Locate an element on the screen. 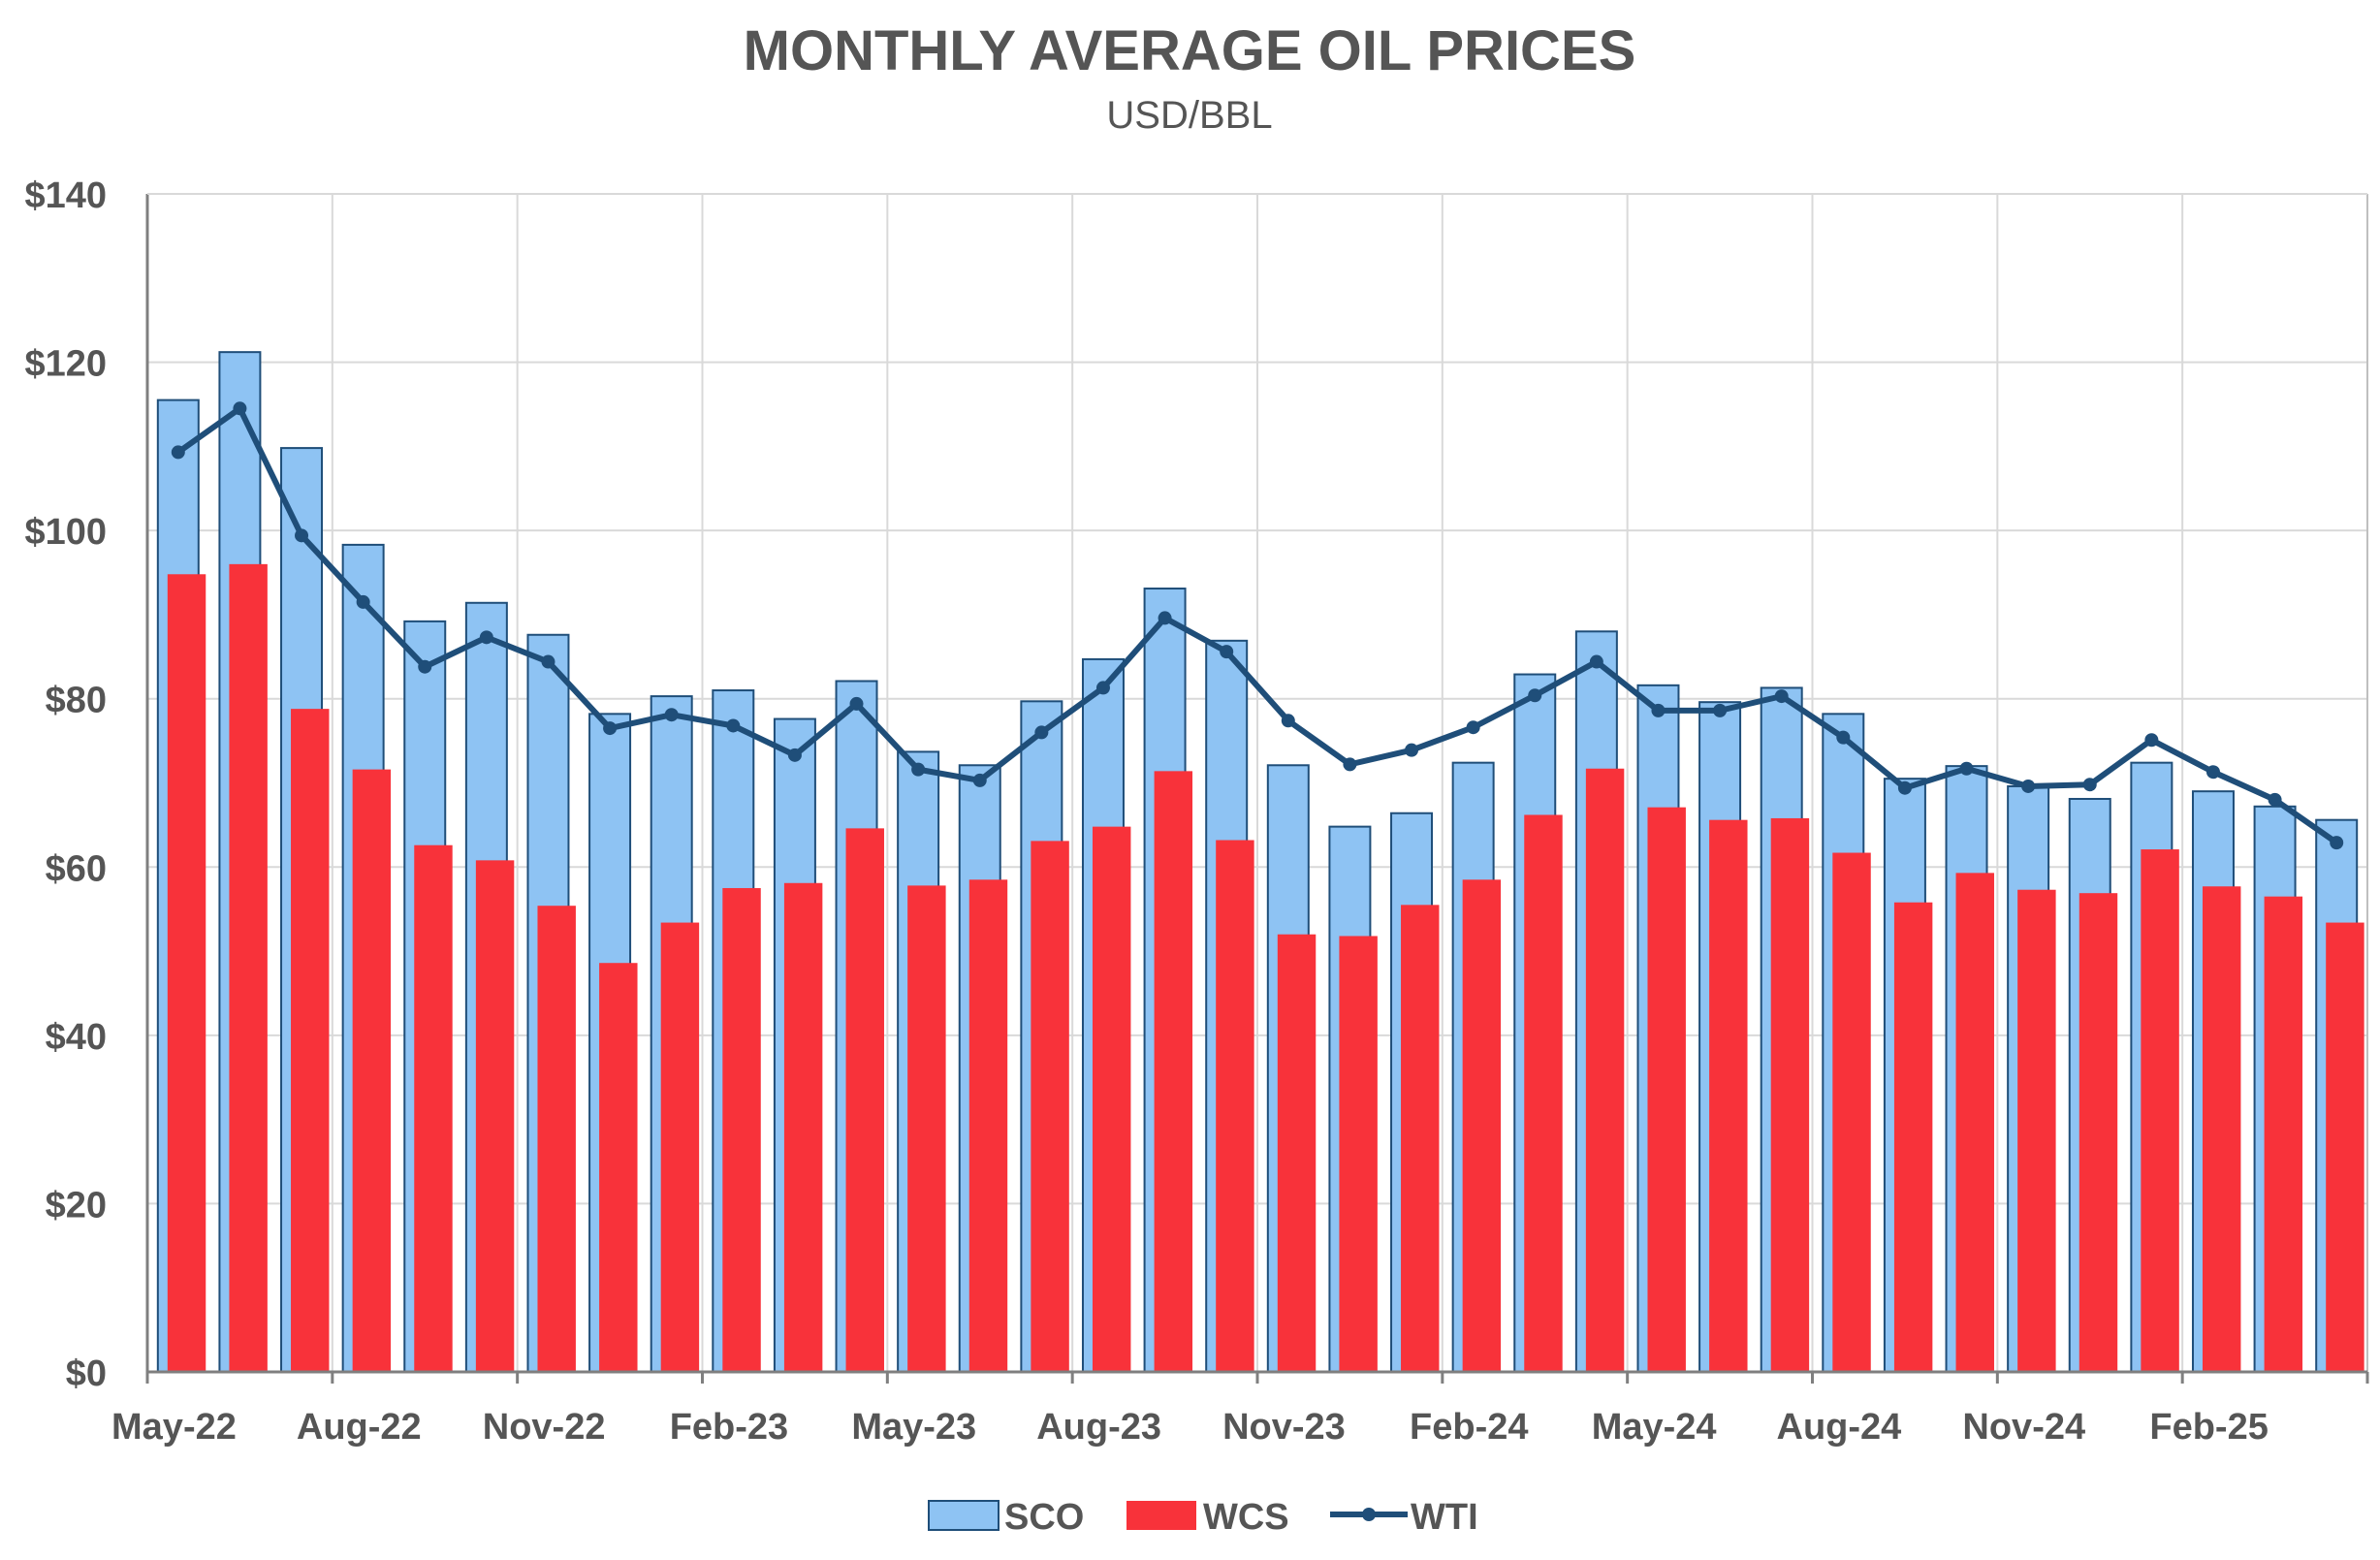  x-tick-label: Feb-24 is located at coordinates (1469, 1428).